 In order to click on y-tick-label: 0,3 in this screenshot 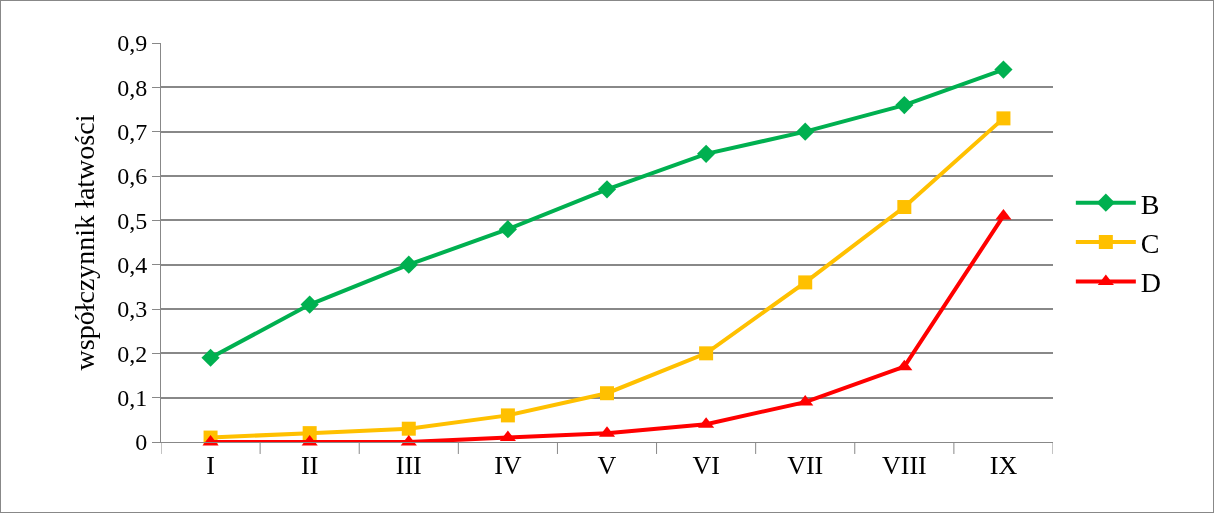, I will do `click(132, 309)`.